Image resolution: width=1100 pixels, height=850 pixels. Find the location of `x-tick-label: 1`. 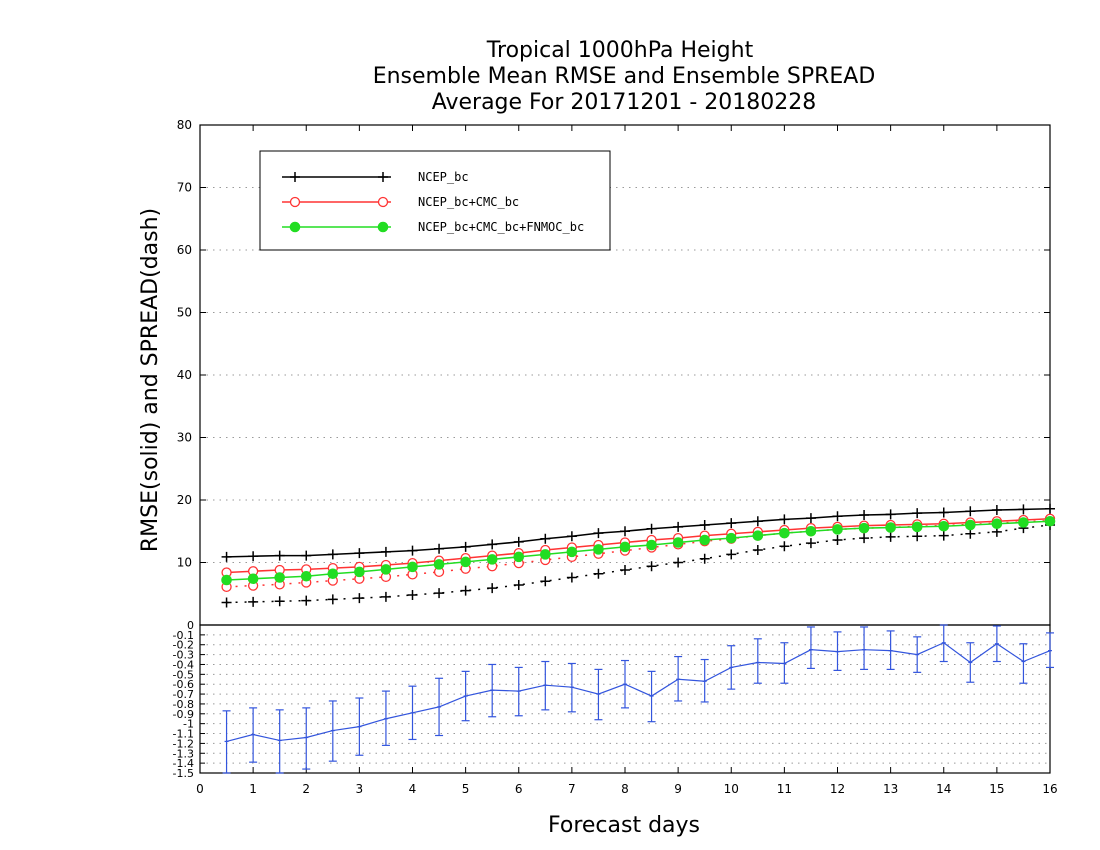

x-tick-label: 1 is located at coordinates (253, 789).